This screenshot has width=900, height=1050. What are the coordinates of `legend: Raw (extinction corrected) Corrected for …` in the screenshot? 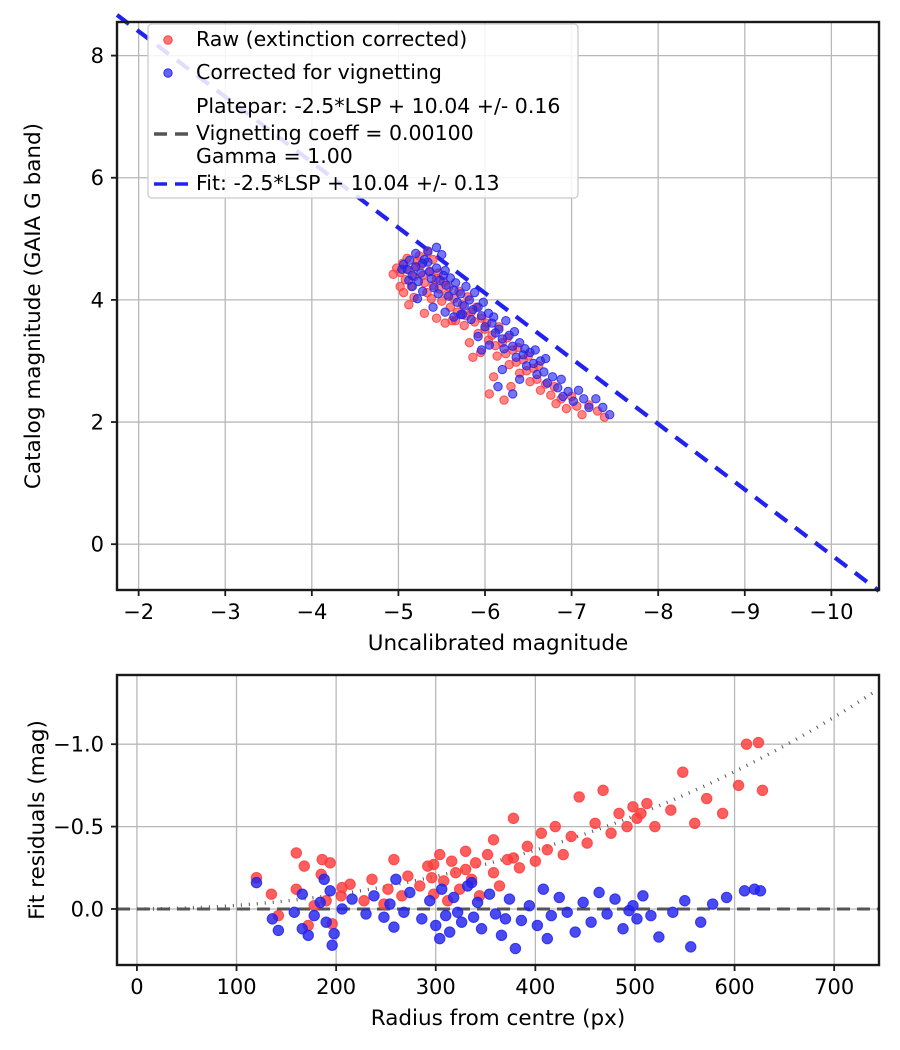 It's located at (363, 111).